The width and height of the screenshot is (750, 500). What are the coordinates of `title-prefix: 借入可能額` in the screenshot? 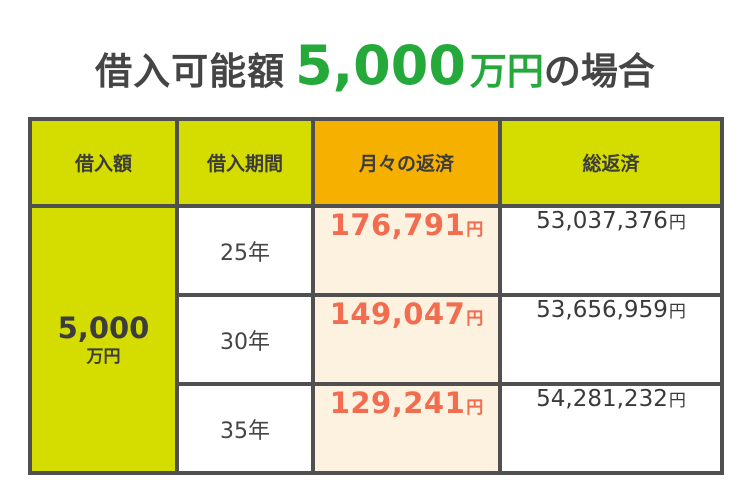 It's located at (190, 71).